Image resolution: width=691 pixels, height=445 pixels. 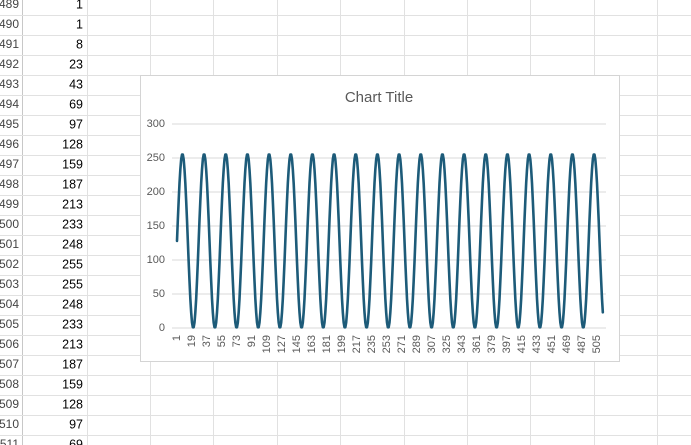 I want to click on x-tick-label: 253, so click(x=387, y=344).